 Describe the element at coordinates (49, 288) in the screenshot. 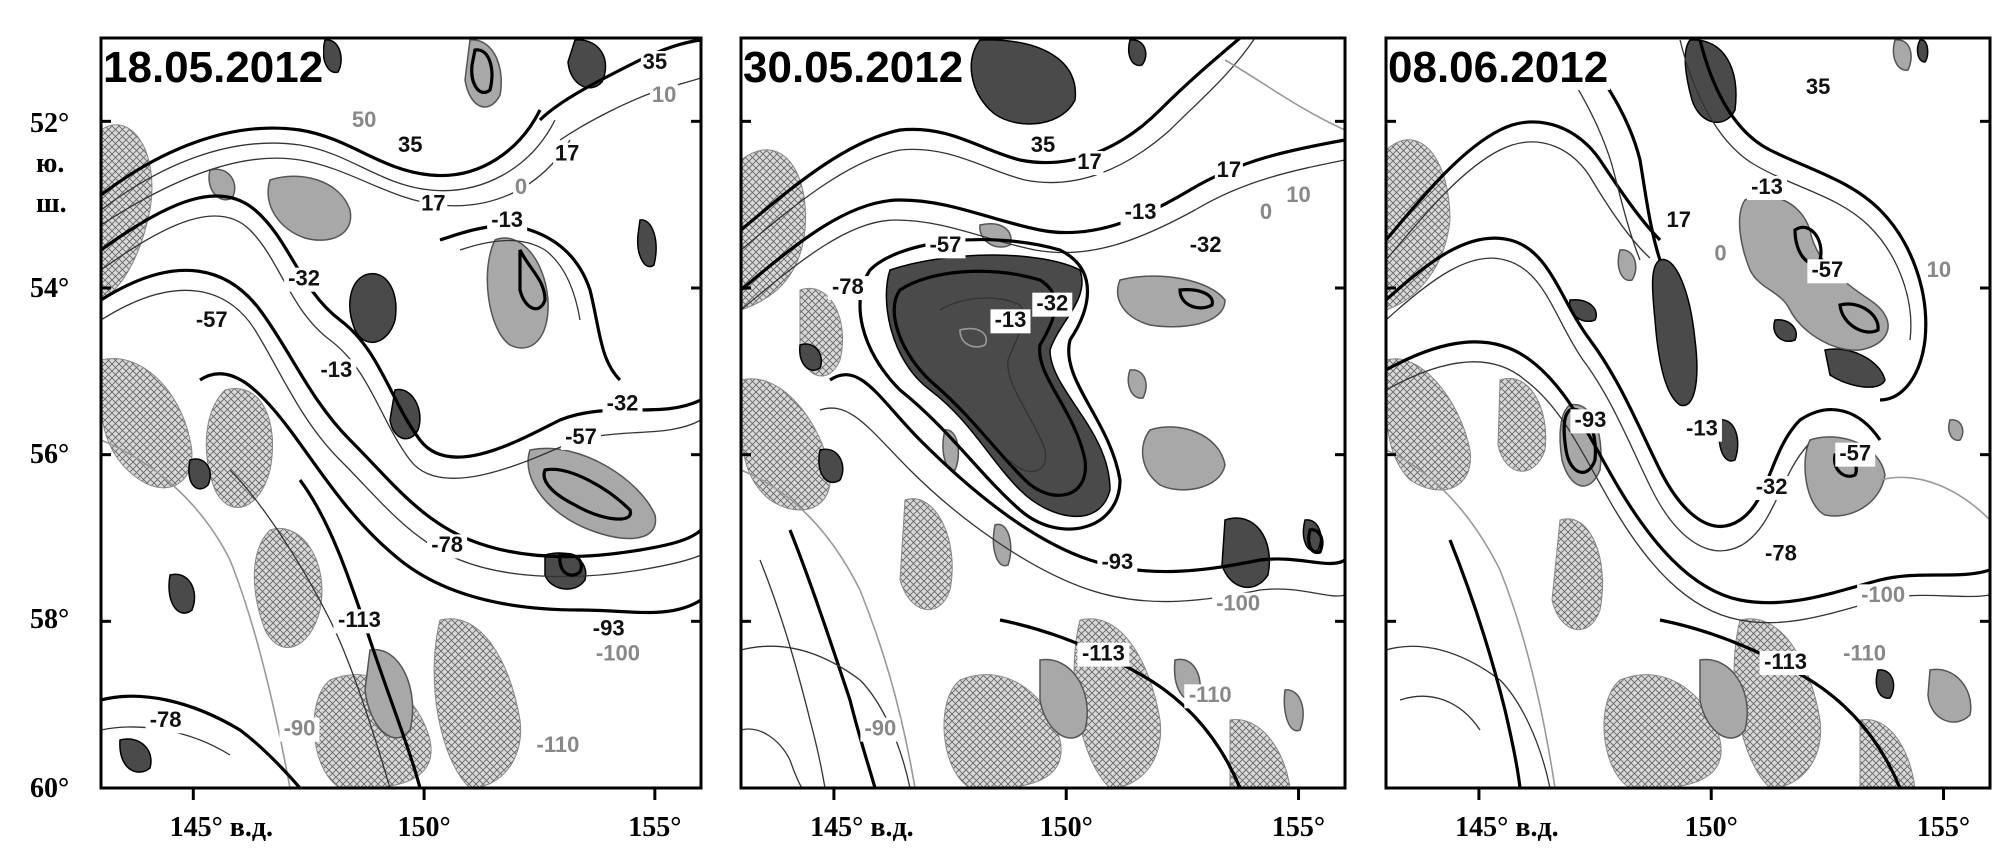

I see `lat-label-54: 54°` at that location.